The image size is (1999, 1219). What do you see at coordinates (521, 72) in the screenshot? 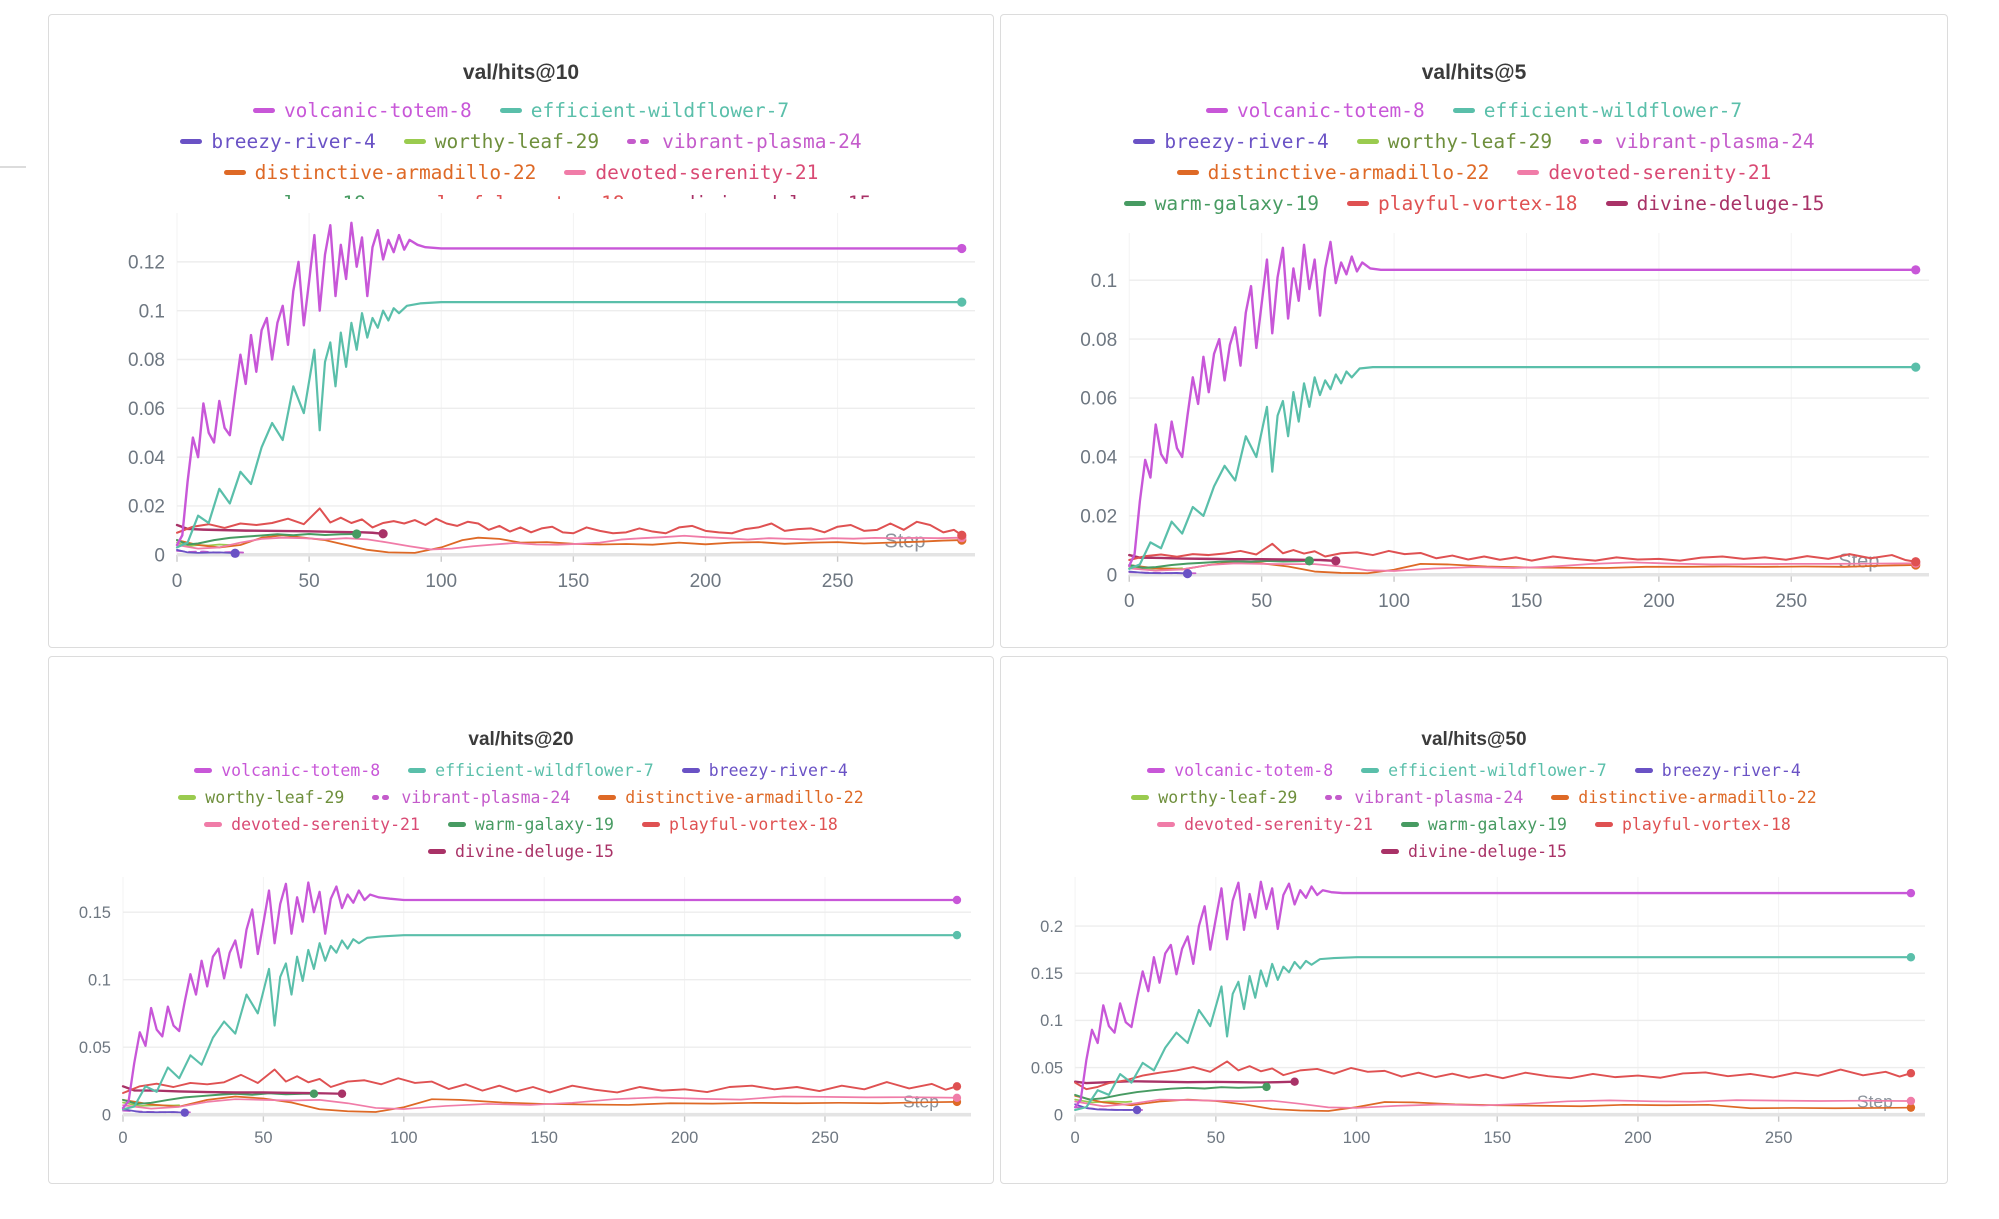
I see `chart-title: val/hits@10` at bounding box center [521, 72].